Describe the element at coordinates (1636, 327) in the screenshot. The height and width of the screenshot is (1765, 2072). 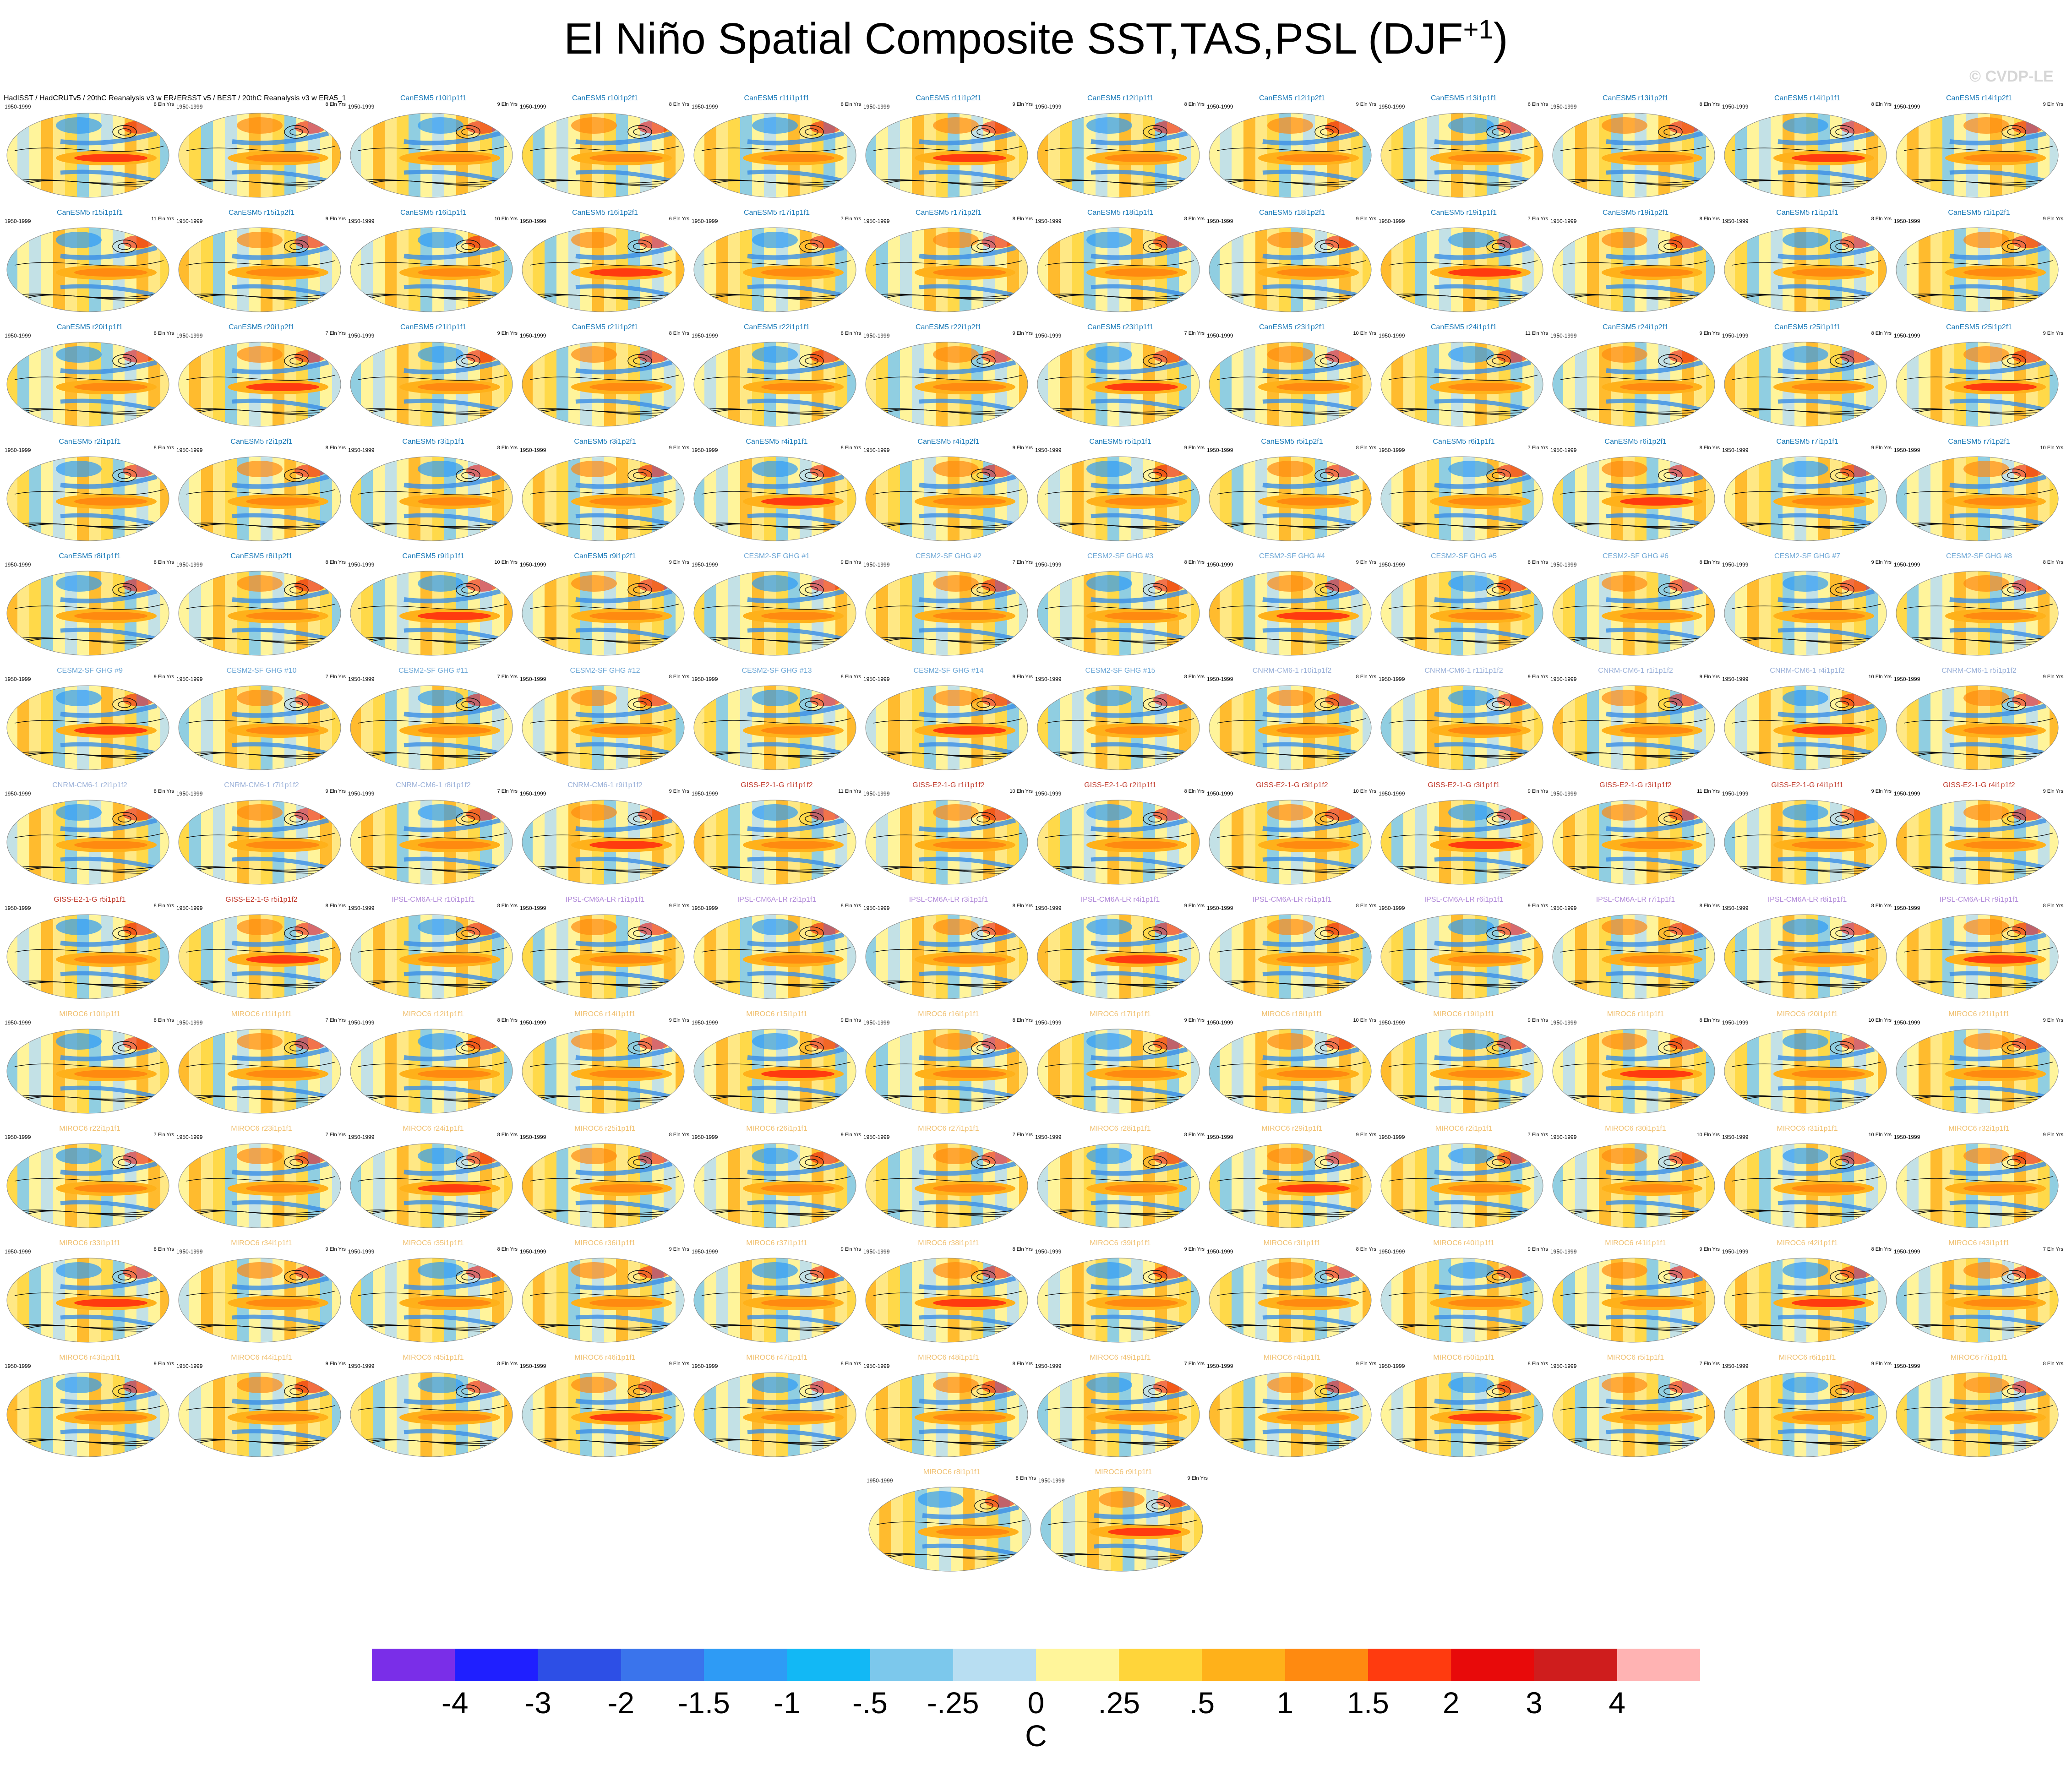
I see `panel-title: CanESM5 r24i1p2f1` at that location.